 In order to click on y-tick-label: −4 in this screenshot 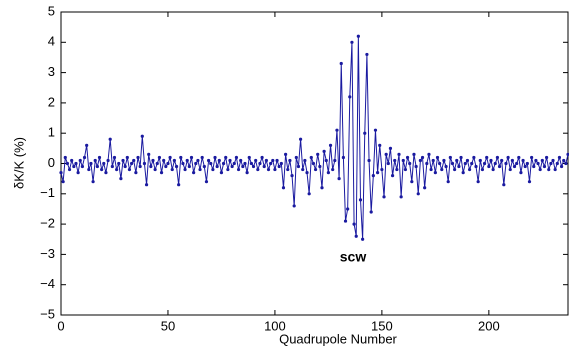, I will do `click(47, 283)`.